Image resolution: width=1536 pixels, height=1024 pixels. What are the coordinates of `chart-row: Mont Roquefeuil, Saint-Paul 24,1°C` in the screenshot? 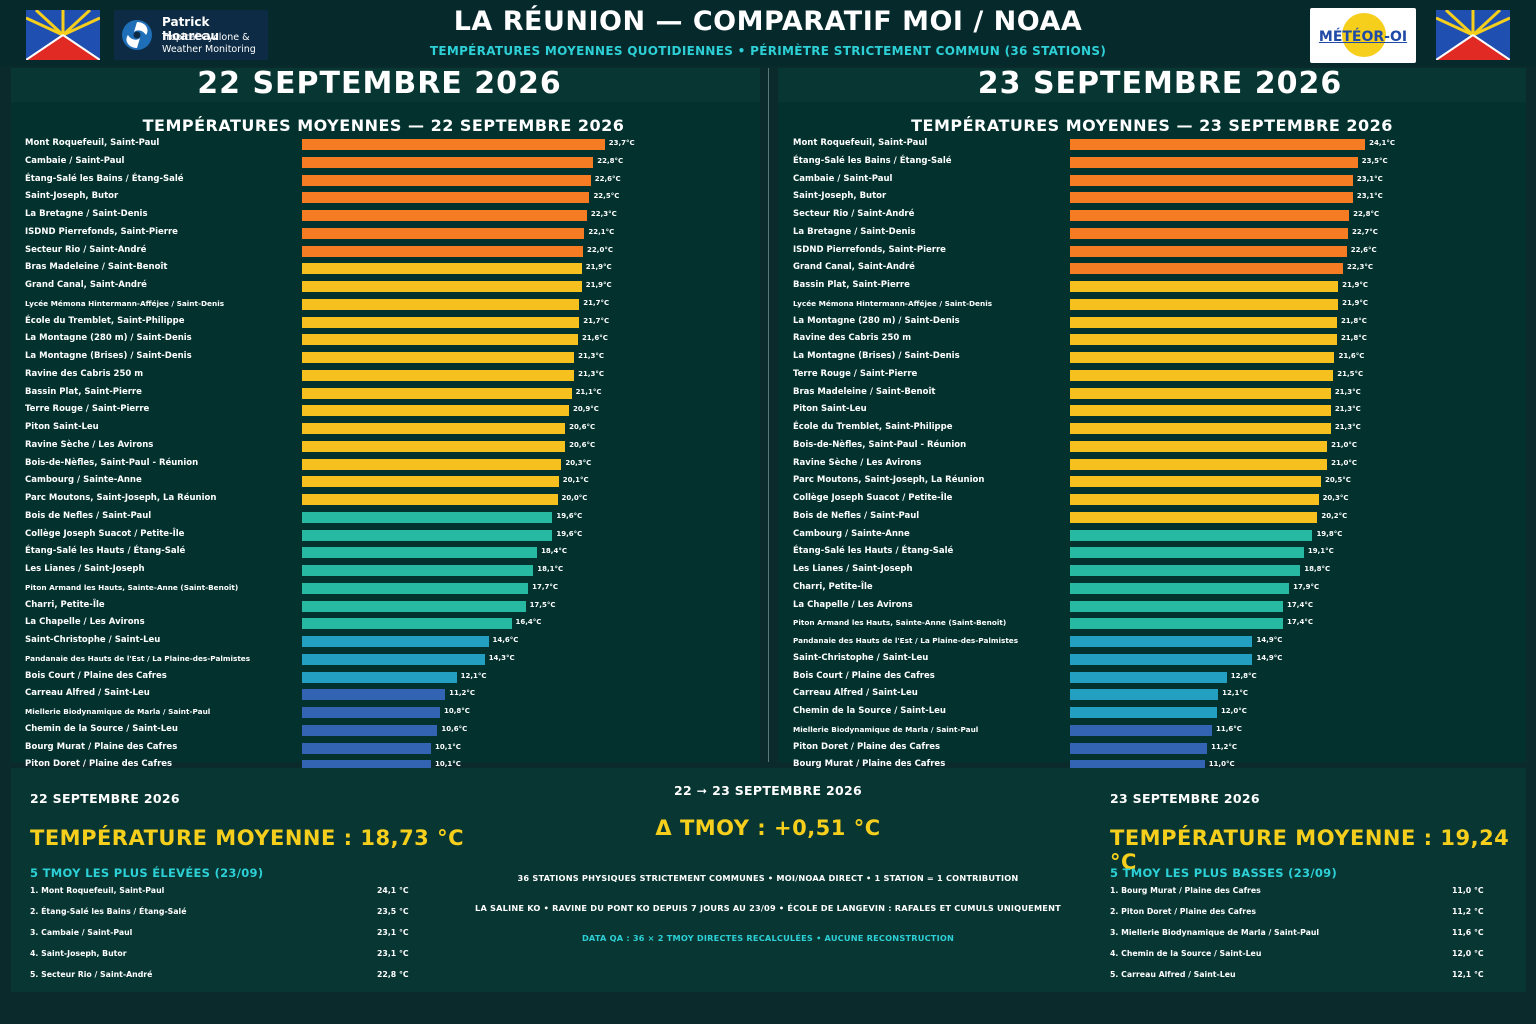 It's located at (1152, 145).